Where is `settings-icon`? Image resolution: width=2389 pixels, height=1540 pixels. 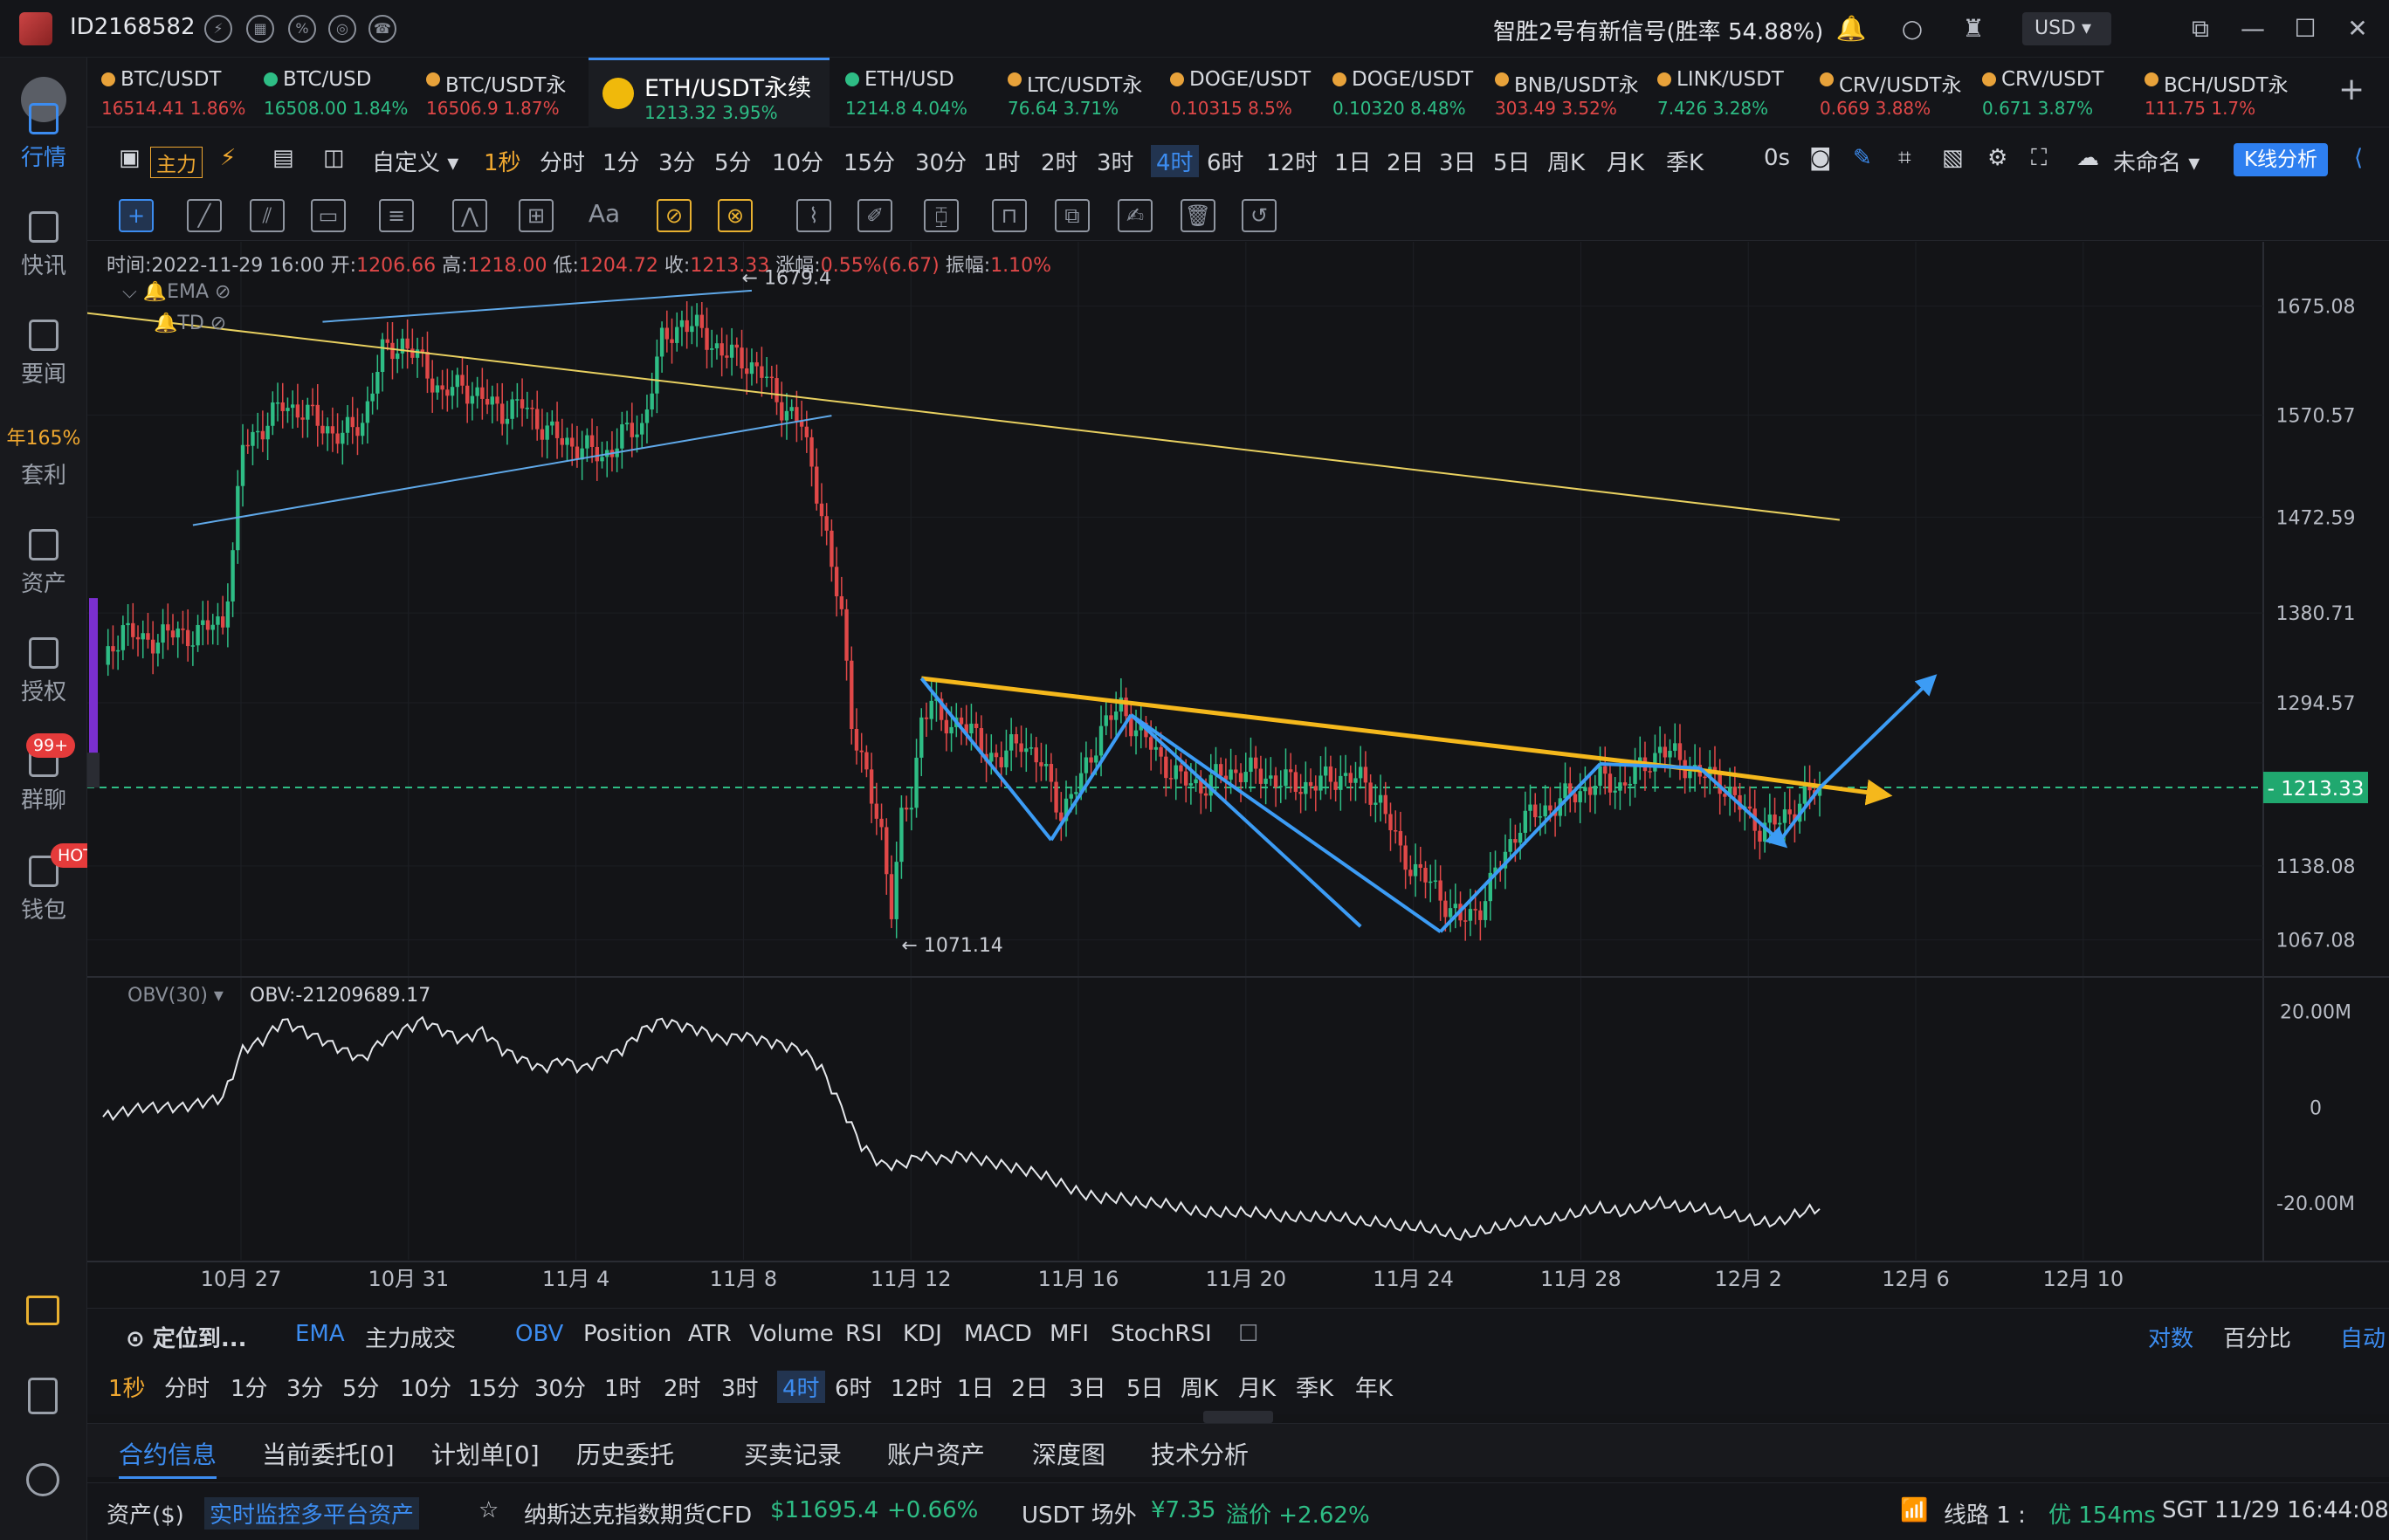
settings-icon is located at coordinates (42, 1479).